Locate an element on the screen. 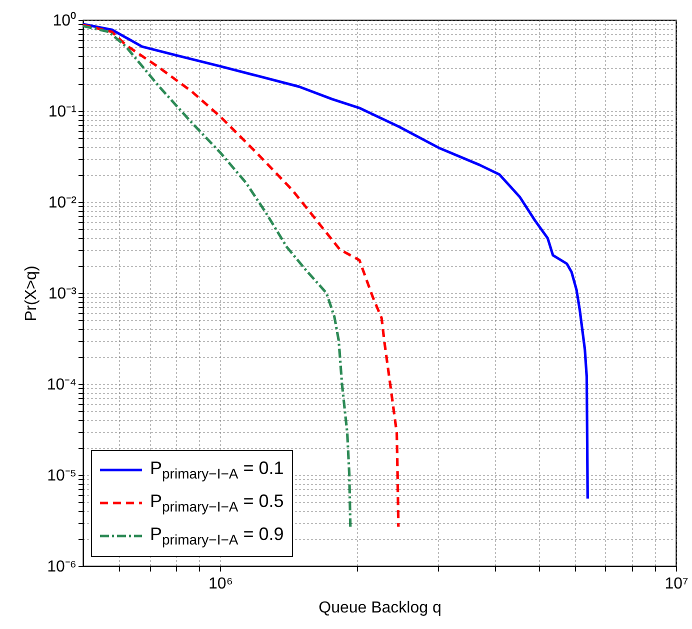  y-tick-label: 10⁰ is located at coordinates (64, 21).